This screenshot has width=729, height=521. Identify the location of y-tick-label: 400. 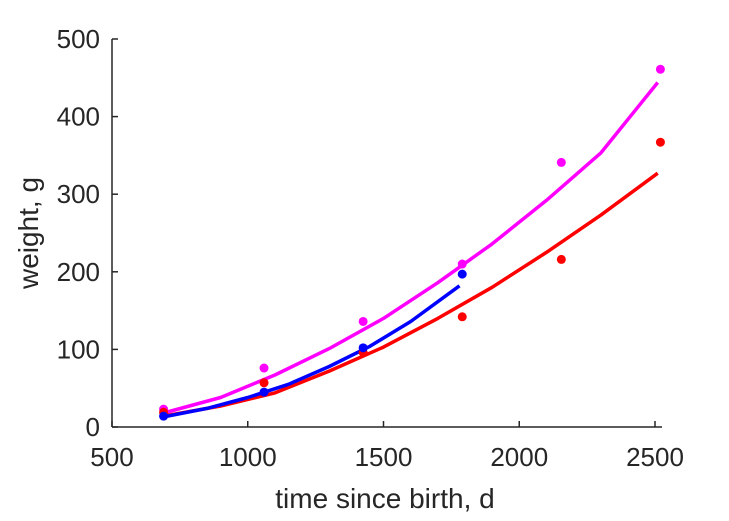
(78, 117).